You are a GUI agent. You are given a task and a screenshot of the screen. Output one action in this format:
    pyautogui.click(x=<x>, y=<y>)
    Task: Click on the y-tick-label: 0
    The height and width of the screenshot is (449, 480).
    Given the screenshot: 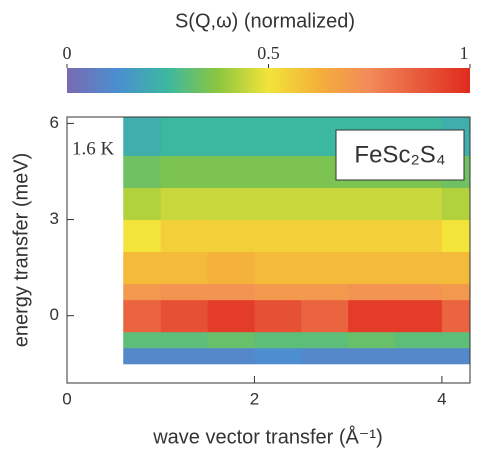 What is the action you would take?
    pyautogui.click(x=54, y=314)
    